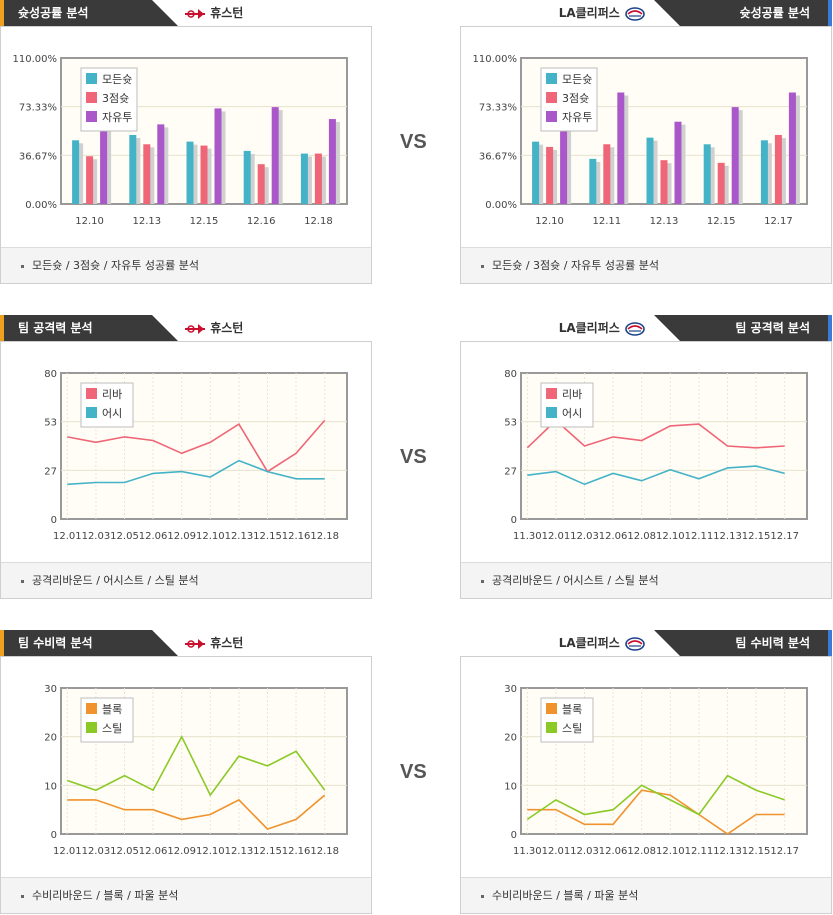  Describe the element at coordinates (50, 786) in the screenshot. I see `y-tick-label: 10` at that location.